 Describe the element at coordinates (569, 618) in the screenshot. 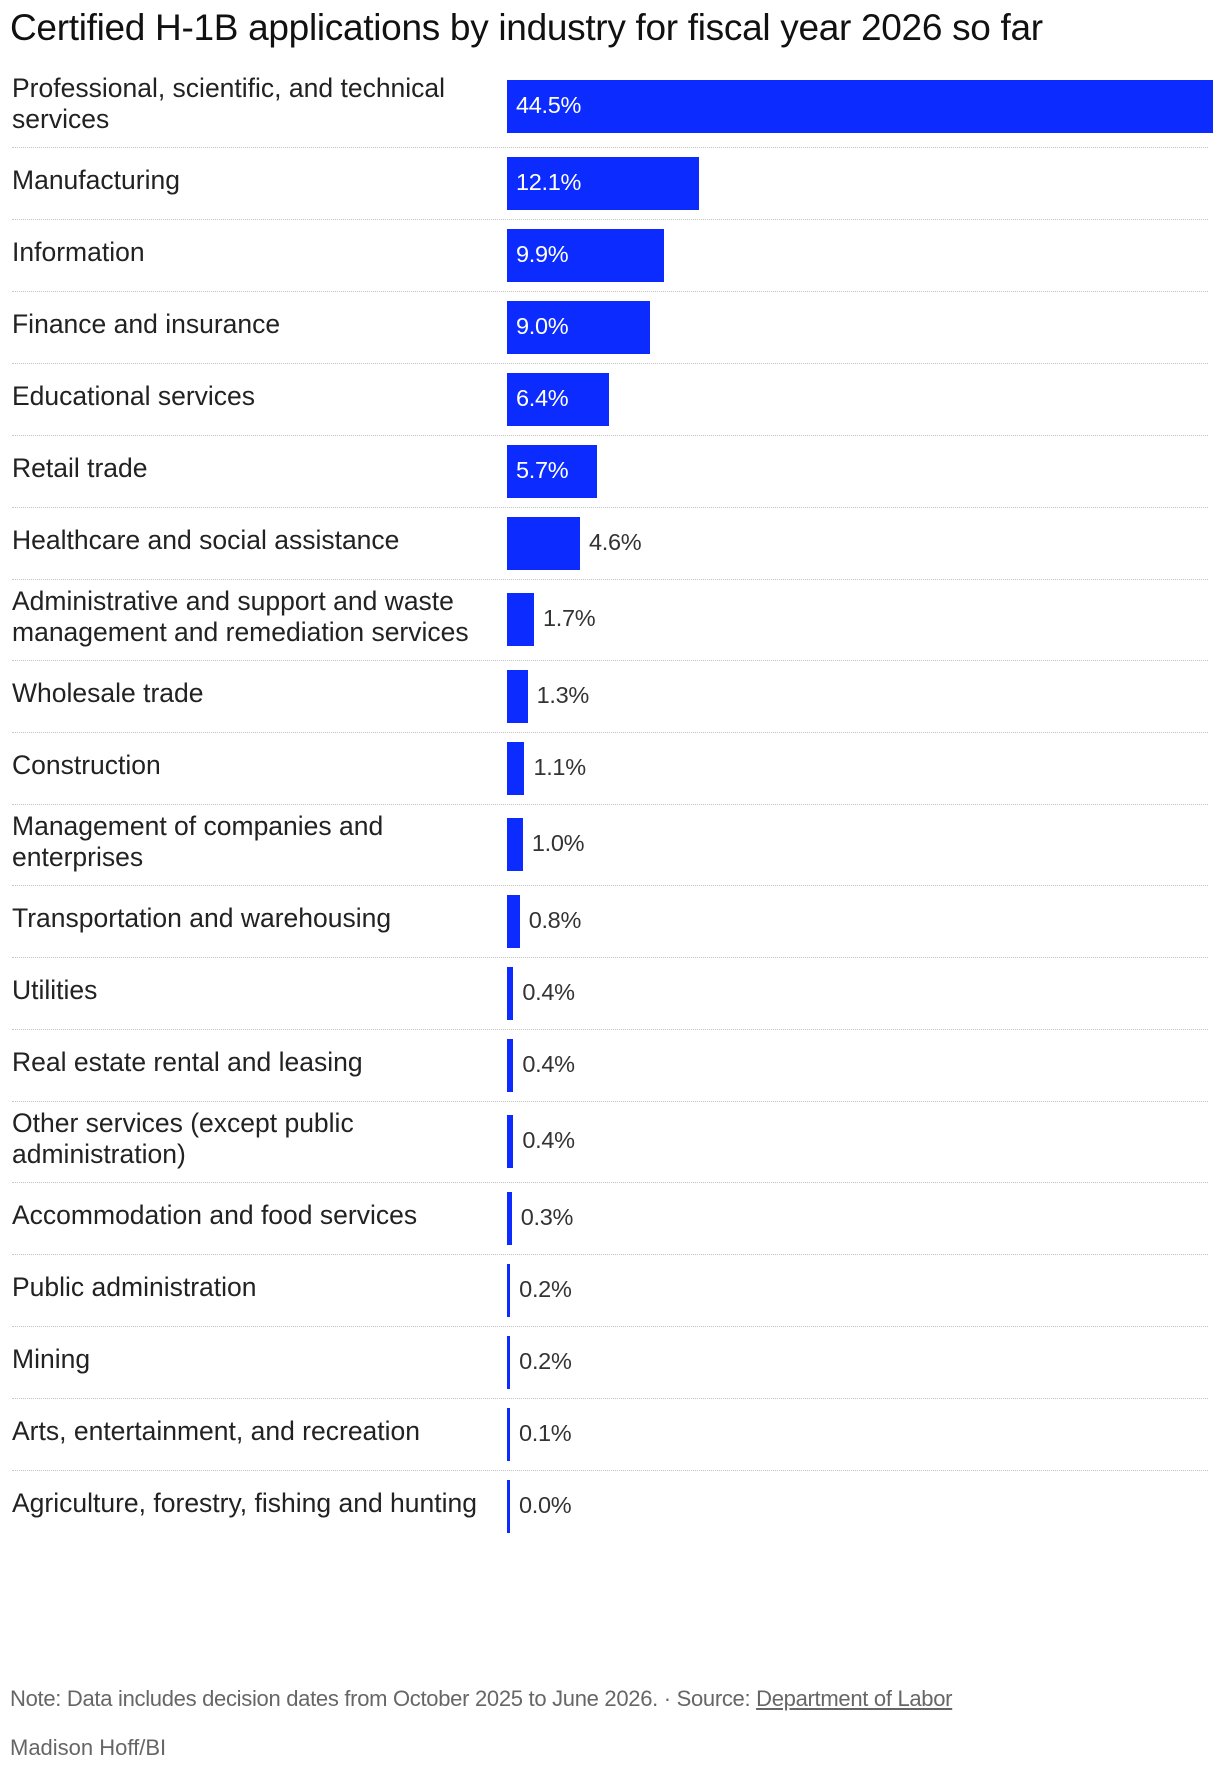

I see `value-label: 1.7%` at that location.